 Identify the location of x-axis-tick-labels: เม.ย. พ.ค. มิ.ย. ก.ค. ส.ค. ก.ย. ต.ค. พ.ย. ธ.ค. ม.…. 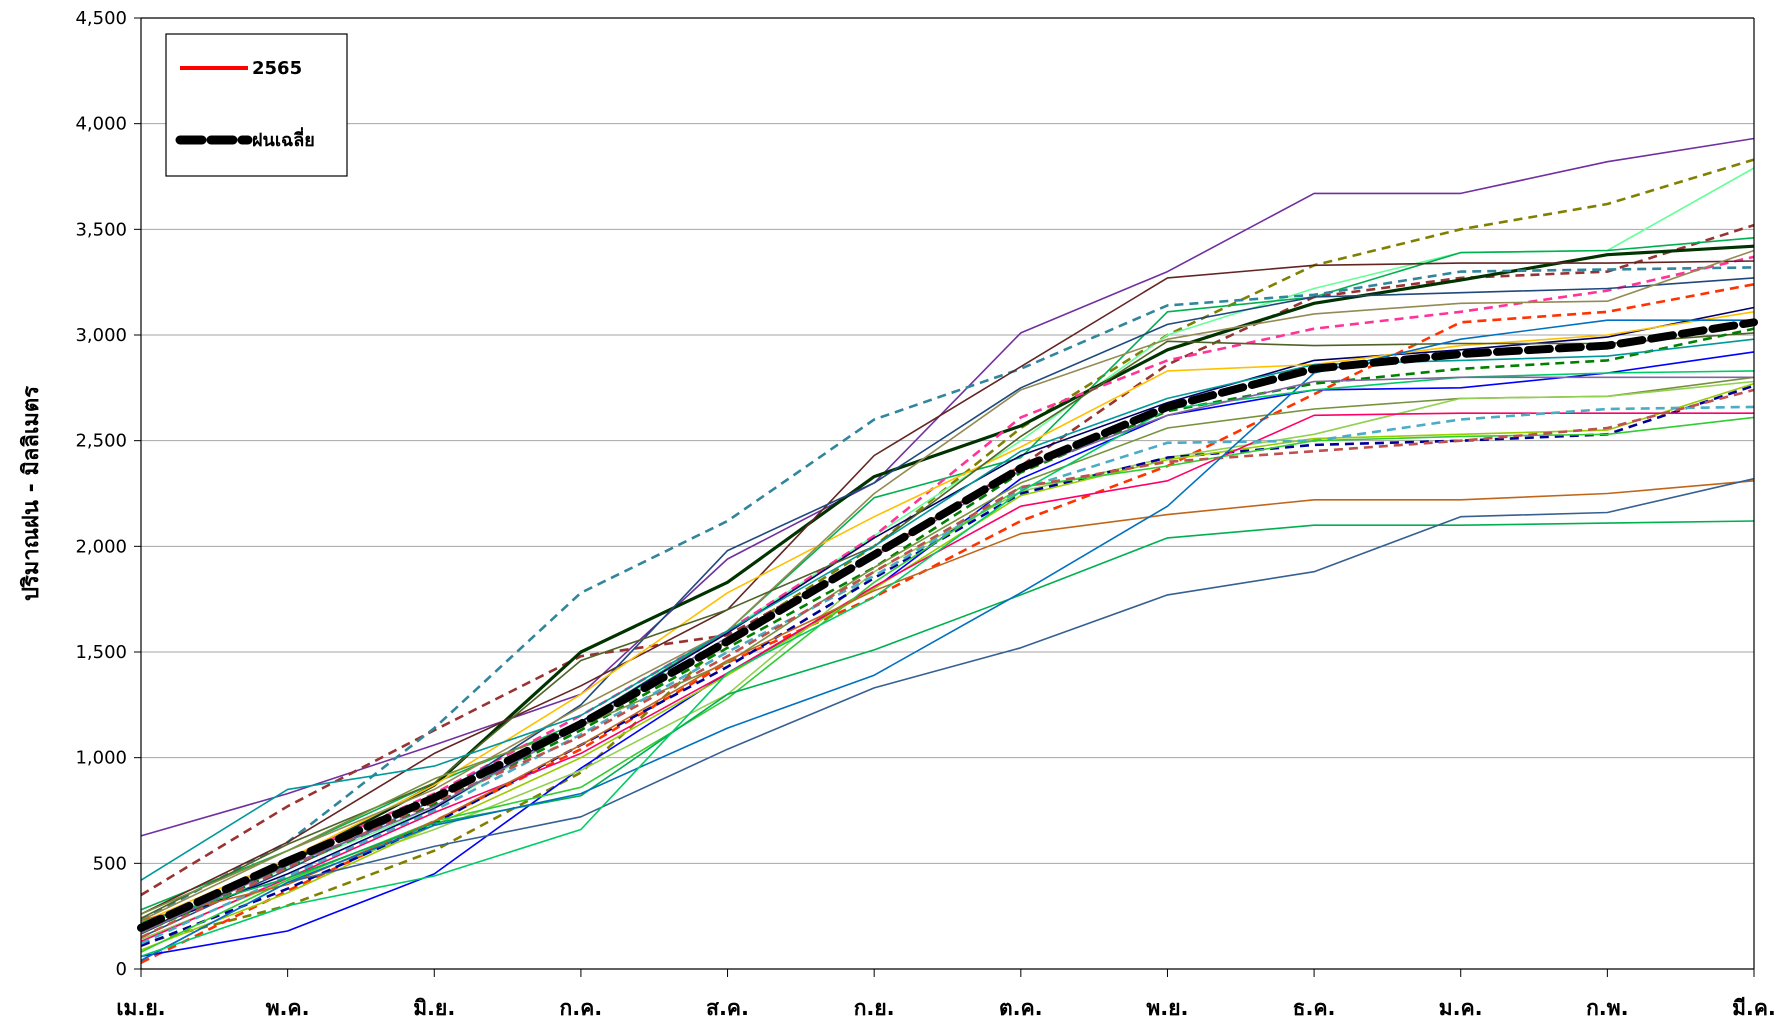
(946, 1007).